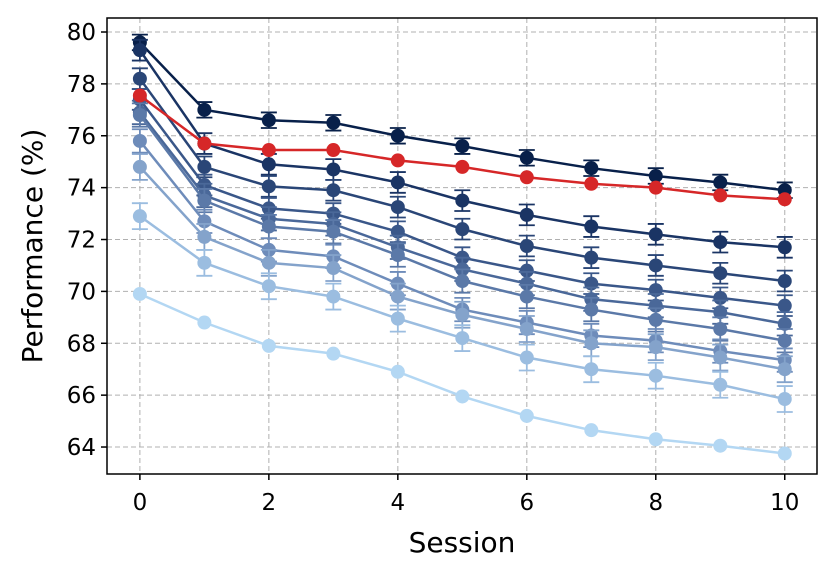 This screenshot has height=575, width=832. Describe the element at coordinates (81, 189) in the screenshot. I see `y-tick-label: 74` at that location.